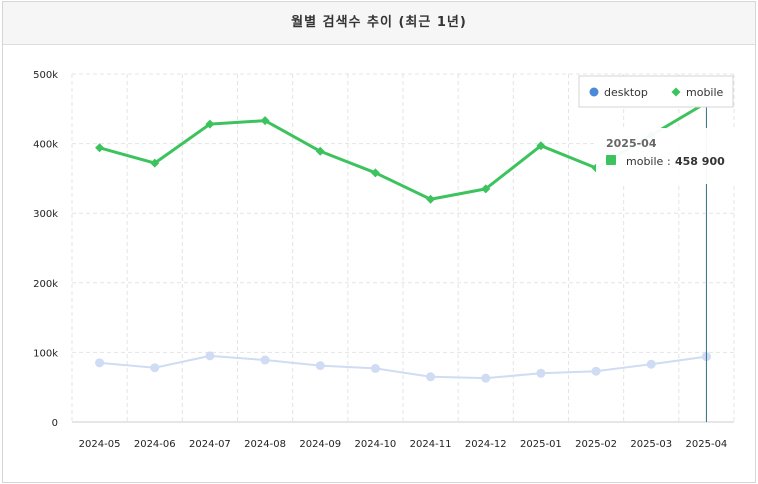 This screenshot has height=484, width=758. Describe the element at coordinates (379, 23) in the screenshot. I see `chart-title: 월별 검색수 추이 (최근 1년)` at that location.